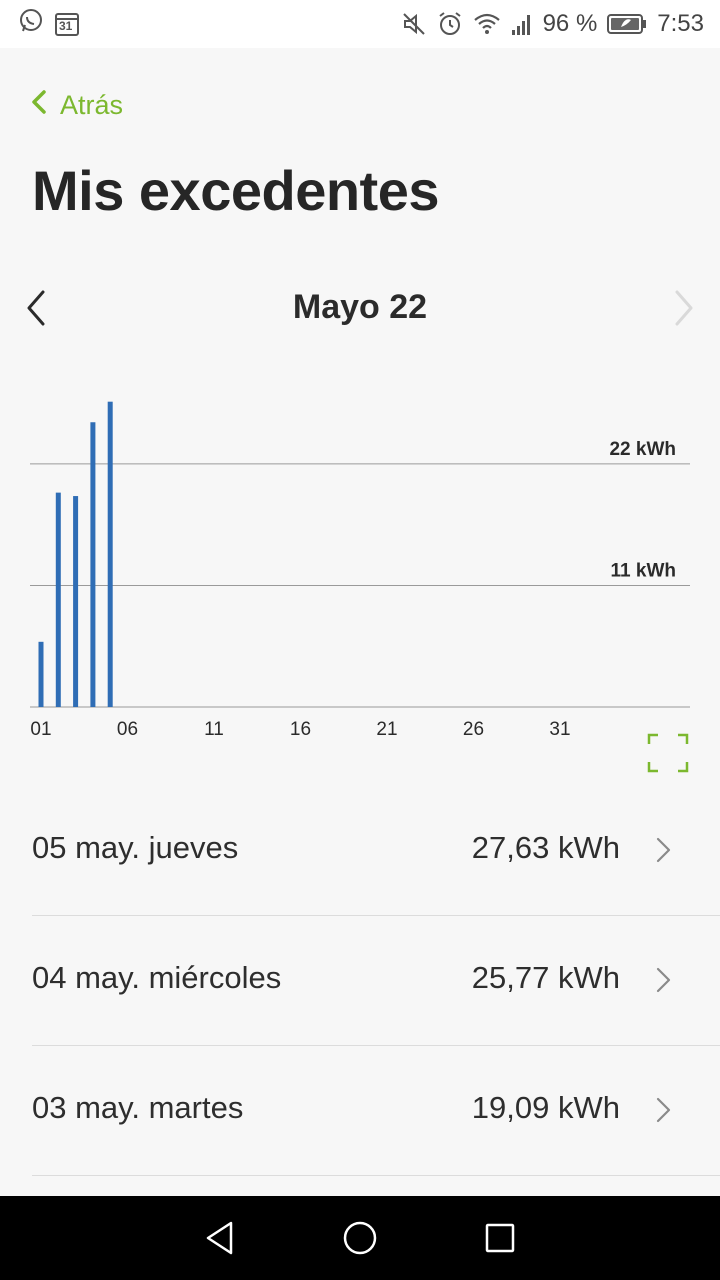 The image size is (720, 1280). Describe the element at coordinates (545, 1107) in the screenshot. I see `day-value: 19,09 kWh` at that location.